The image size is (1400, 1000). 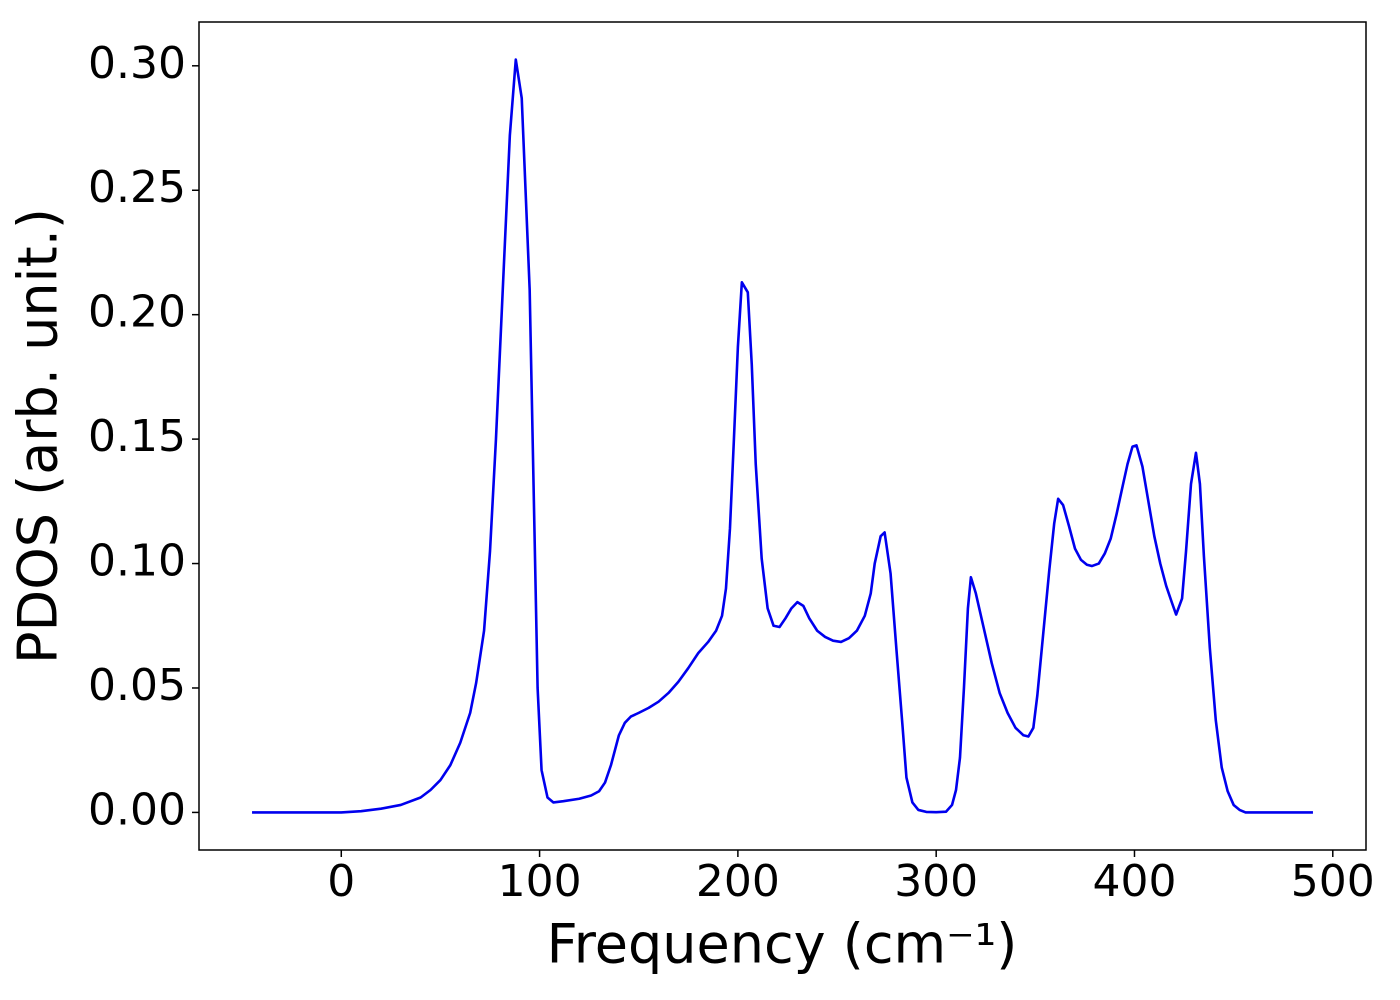 I want to click on x-tick-label: 300, so click(x=936, y=881).